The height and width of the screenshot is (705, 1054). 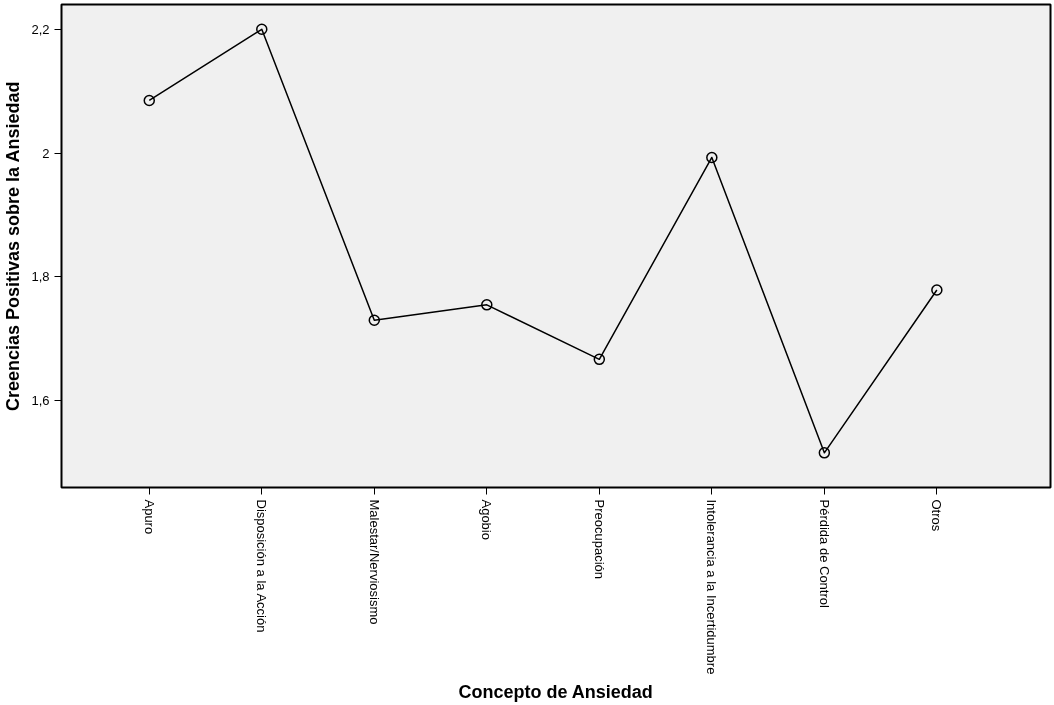 I want to click on x-tick-label: Otros, so click(x=937, y=515).